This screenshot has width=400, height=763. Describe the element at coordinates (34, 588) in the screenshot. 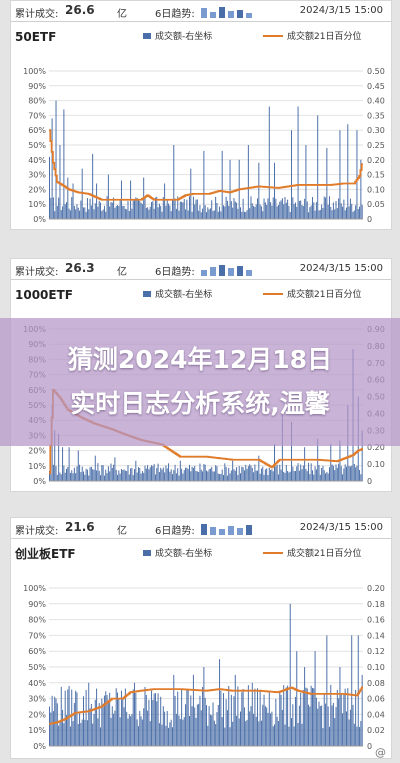

I see `y-tick-left: 100%` at that location.